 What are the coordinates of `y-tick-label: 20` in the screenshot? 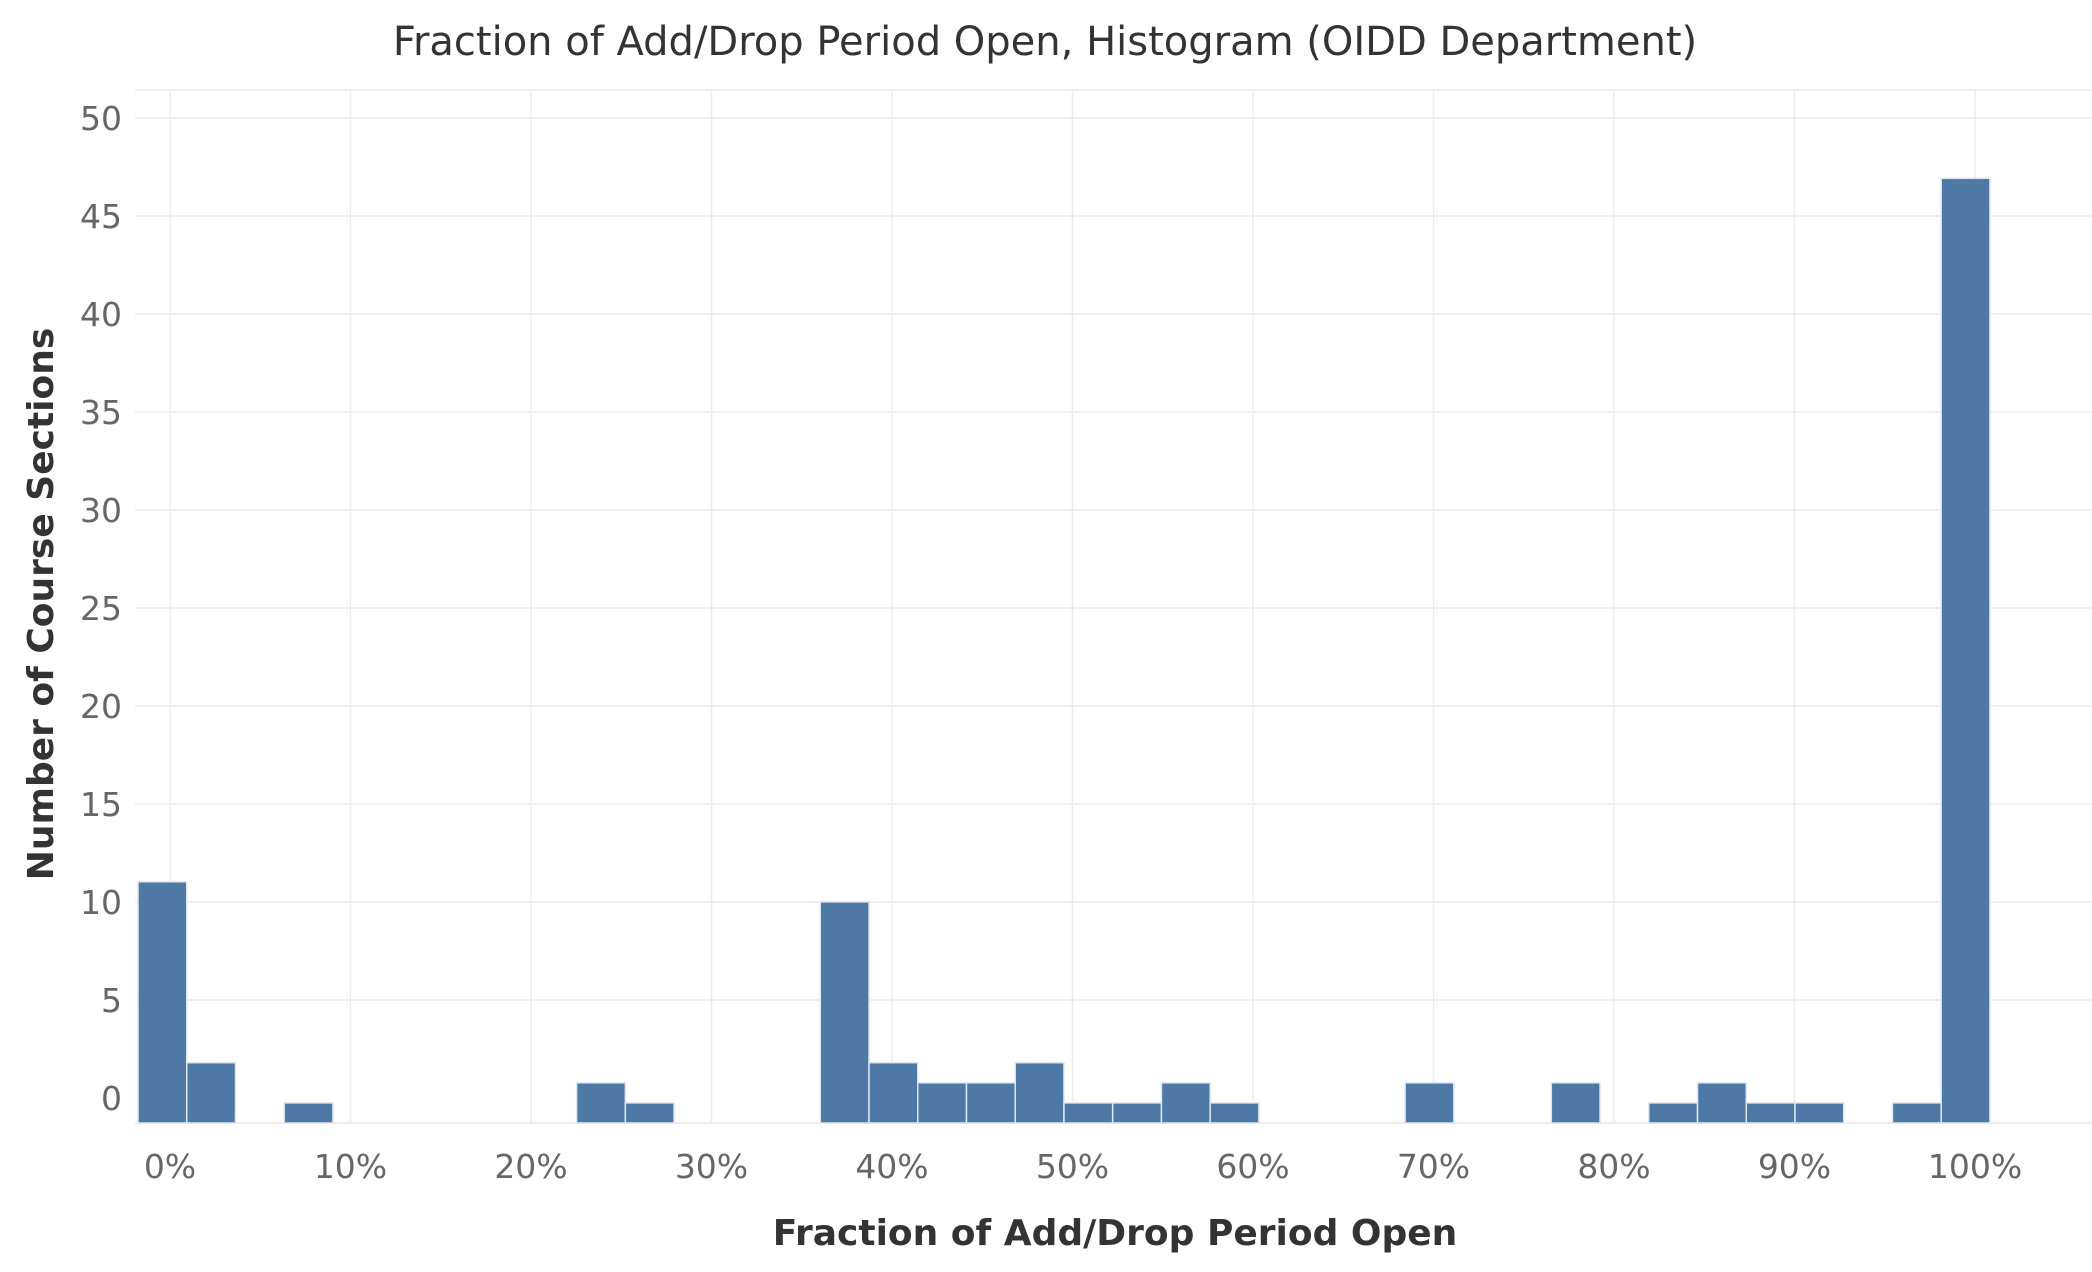 It's located at (101, 706).